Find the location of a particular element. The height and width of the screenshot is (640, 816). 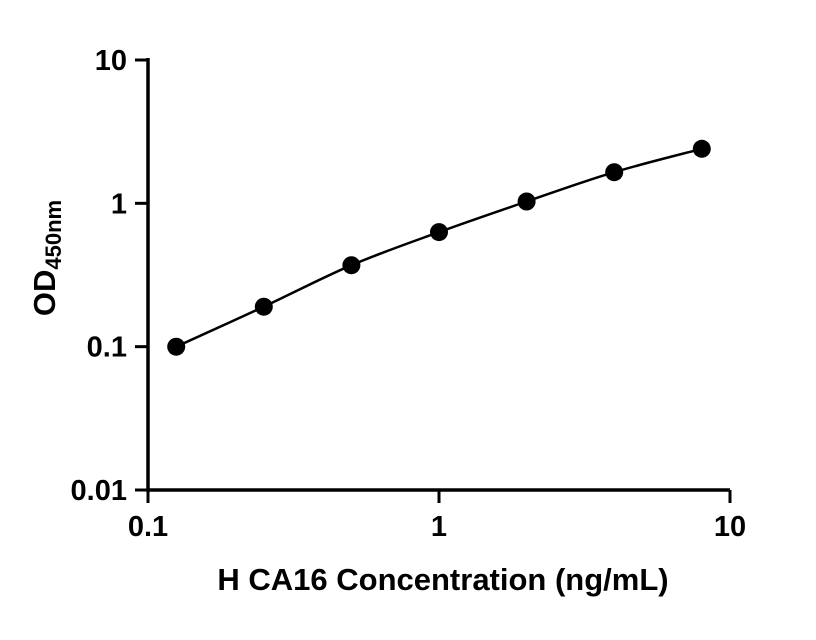

x-tick-label: 0.1 is located at coordinates (148, 527).